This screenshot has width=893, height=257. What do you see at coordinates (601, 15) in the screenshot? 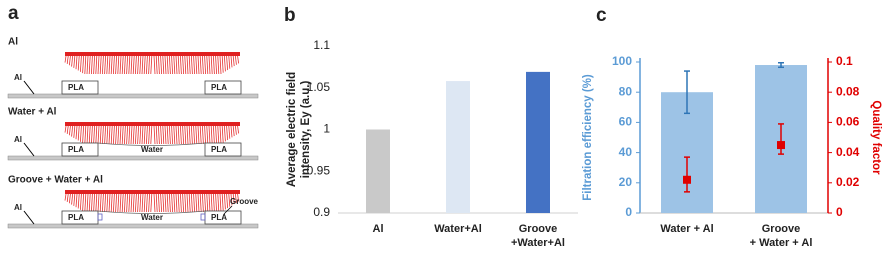
I see `panel-label: c` at bounding box center [601, 15].